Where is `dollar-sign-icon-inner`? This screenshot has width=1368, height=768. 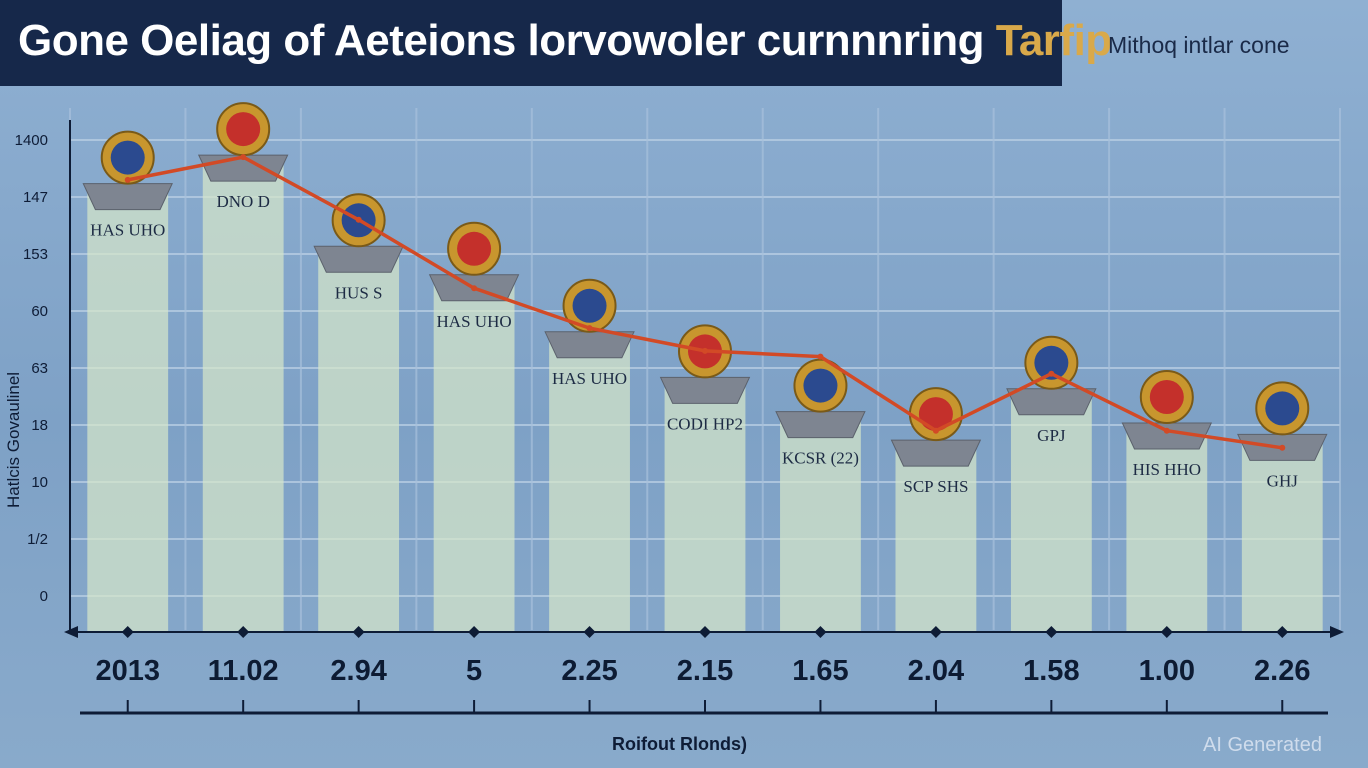 dollar-sign-icon-inner is located at coordinates (589, 305).